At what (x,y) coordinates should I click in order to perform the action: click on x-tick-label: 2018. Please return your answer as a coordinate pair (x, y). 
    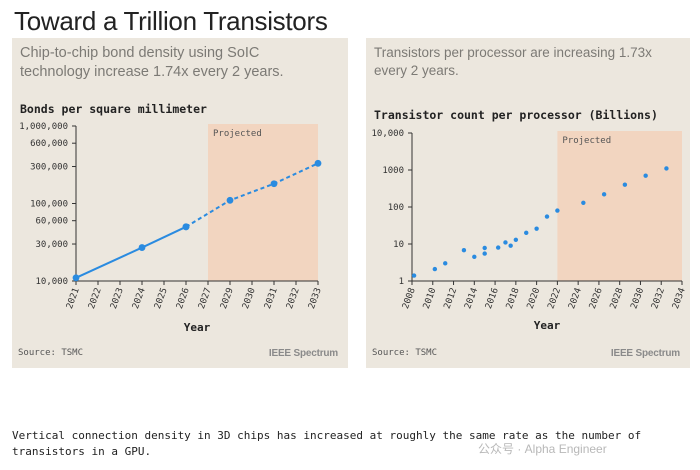
    Looking at the image, I should click on (513, 299).